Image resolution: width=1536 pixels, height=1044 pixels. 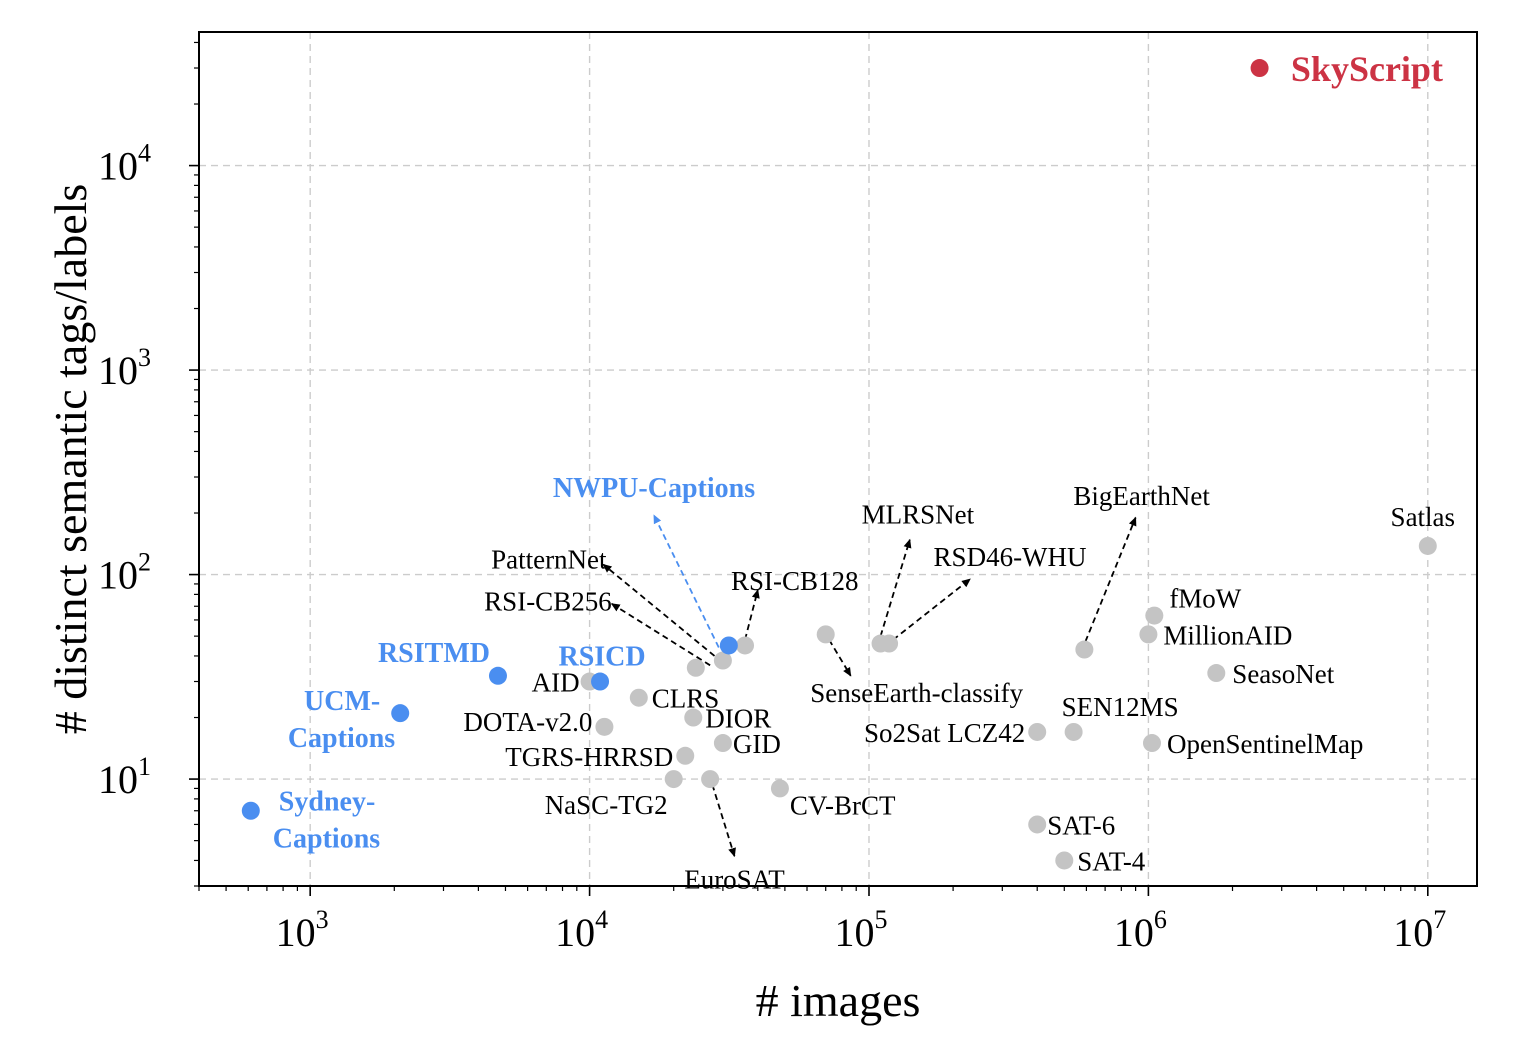 I want to click on y-tick-label: 10⁴, so click(x=124, y=164).